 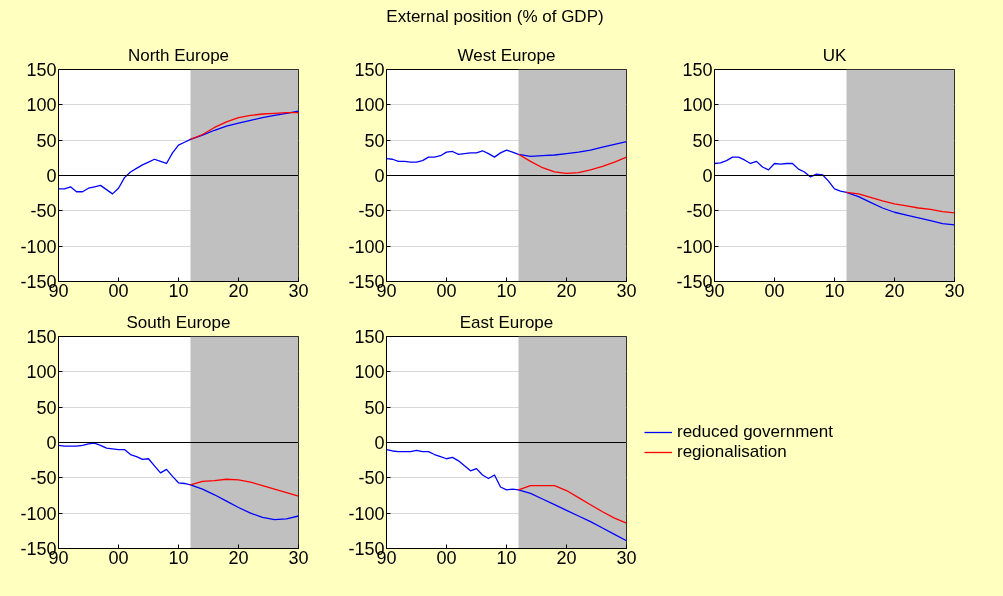 What do you see at coordinates (732, 452) in the screenshot?
I see `legend-label: regionalisation` at bounding box center [732, 452].